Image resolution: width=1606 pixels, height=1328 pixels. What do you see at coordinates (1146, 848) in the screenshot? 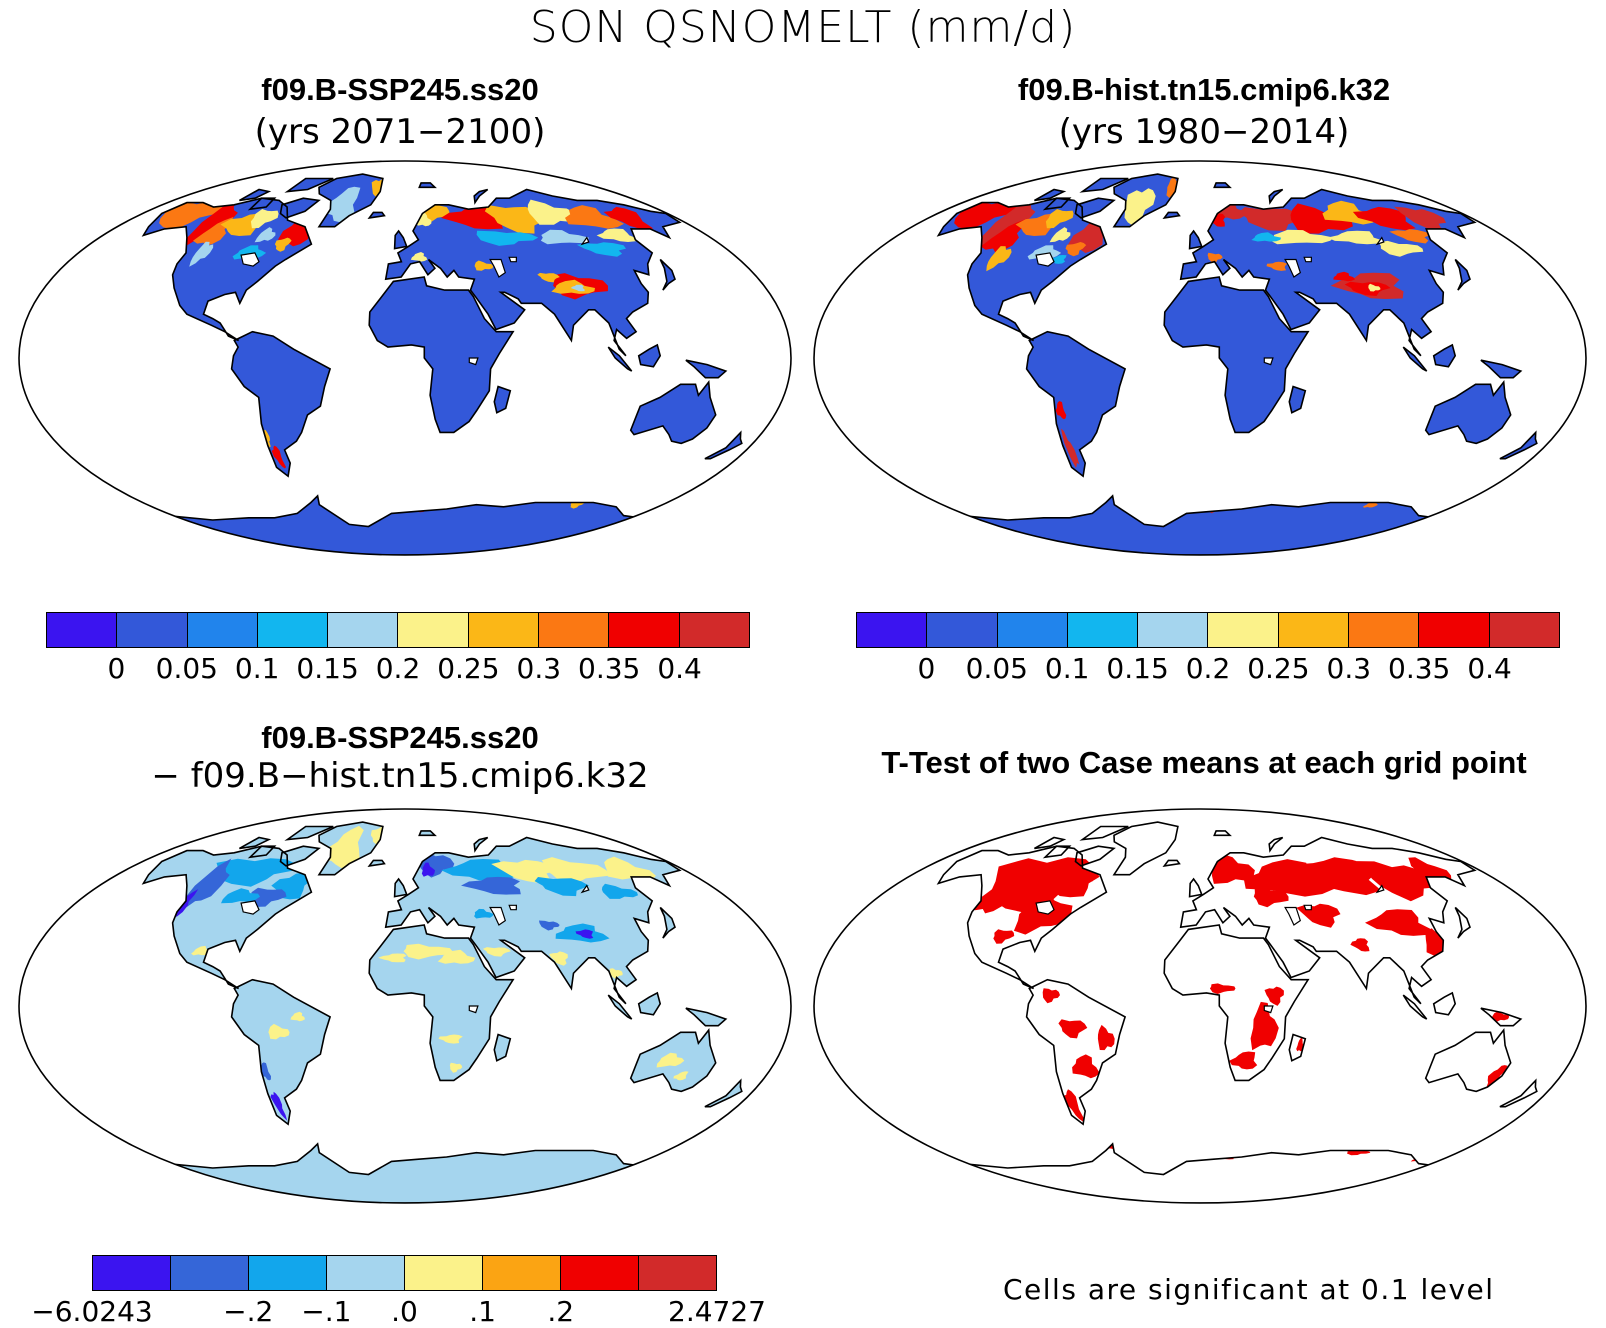
I see `landmass-greenland` at bounding box center [1146, 848].